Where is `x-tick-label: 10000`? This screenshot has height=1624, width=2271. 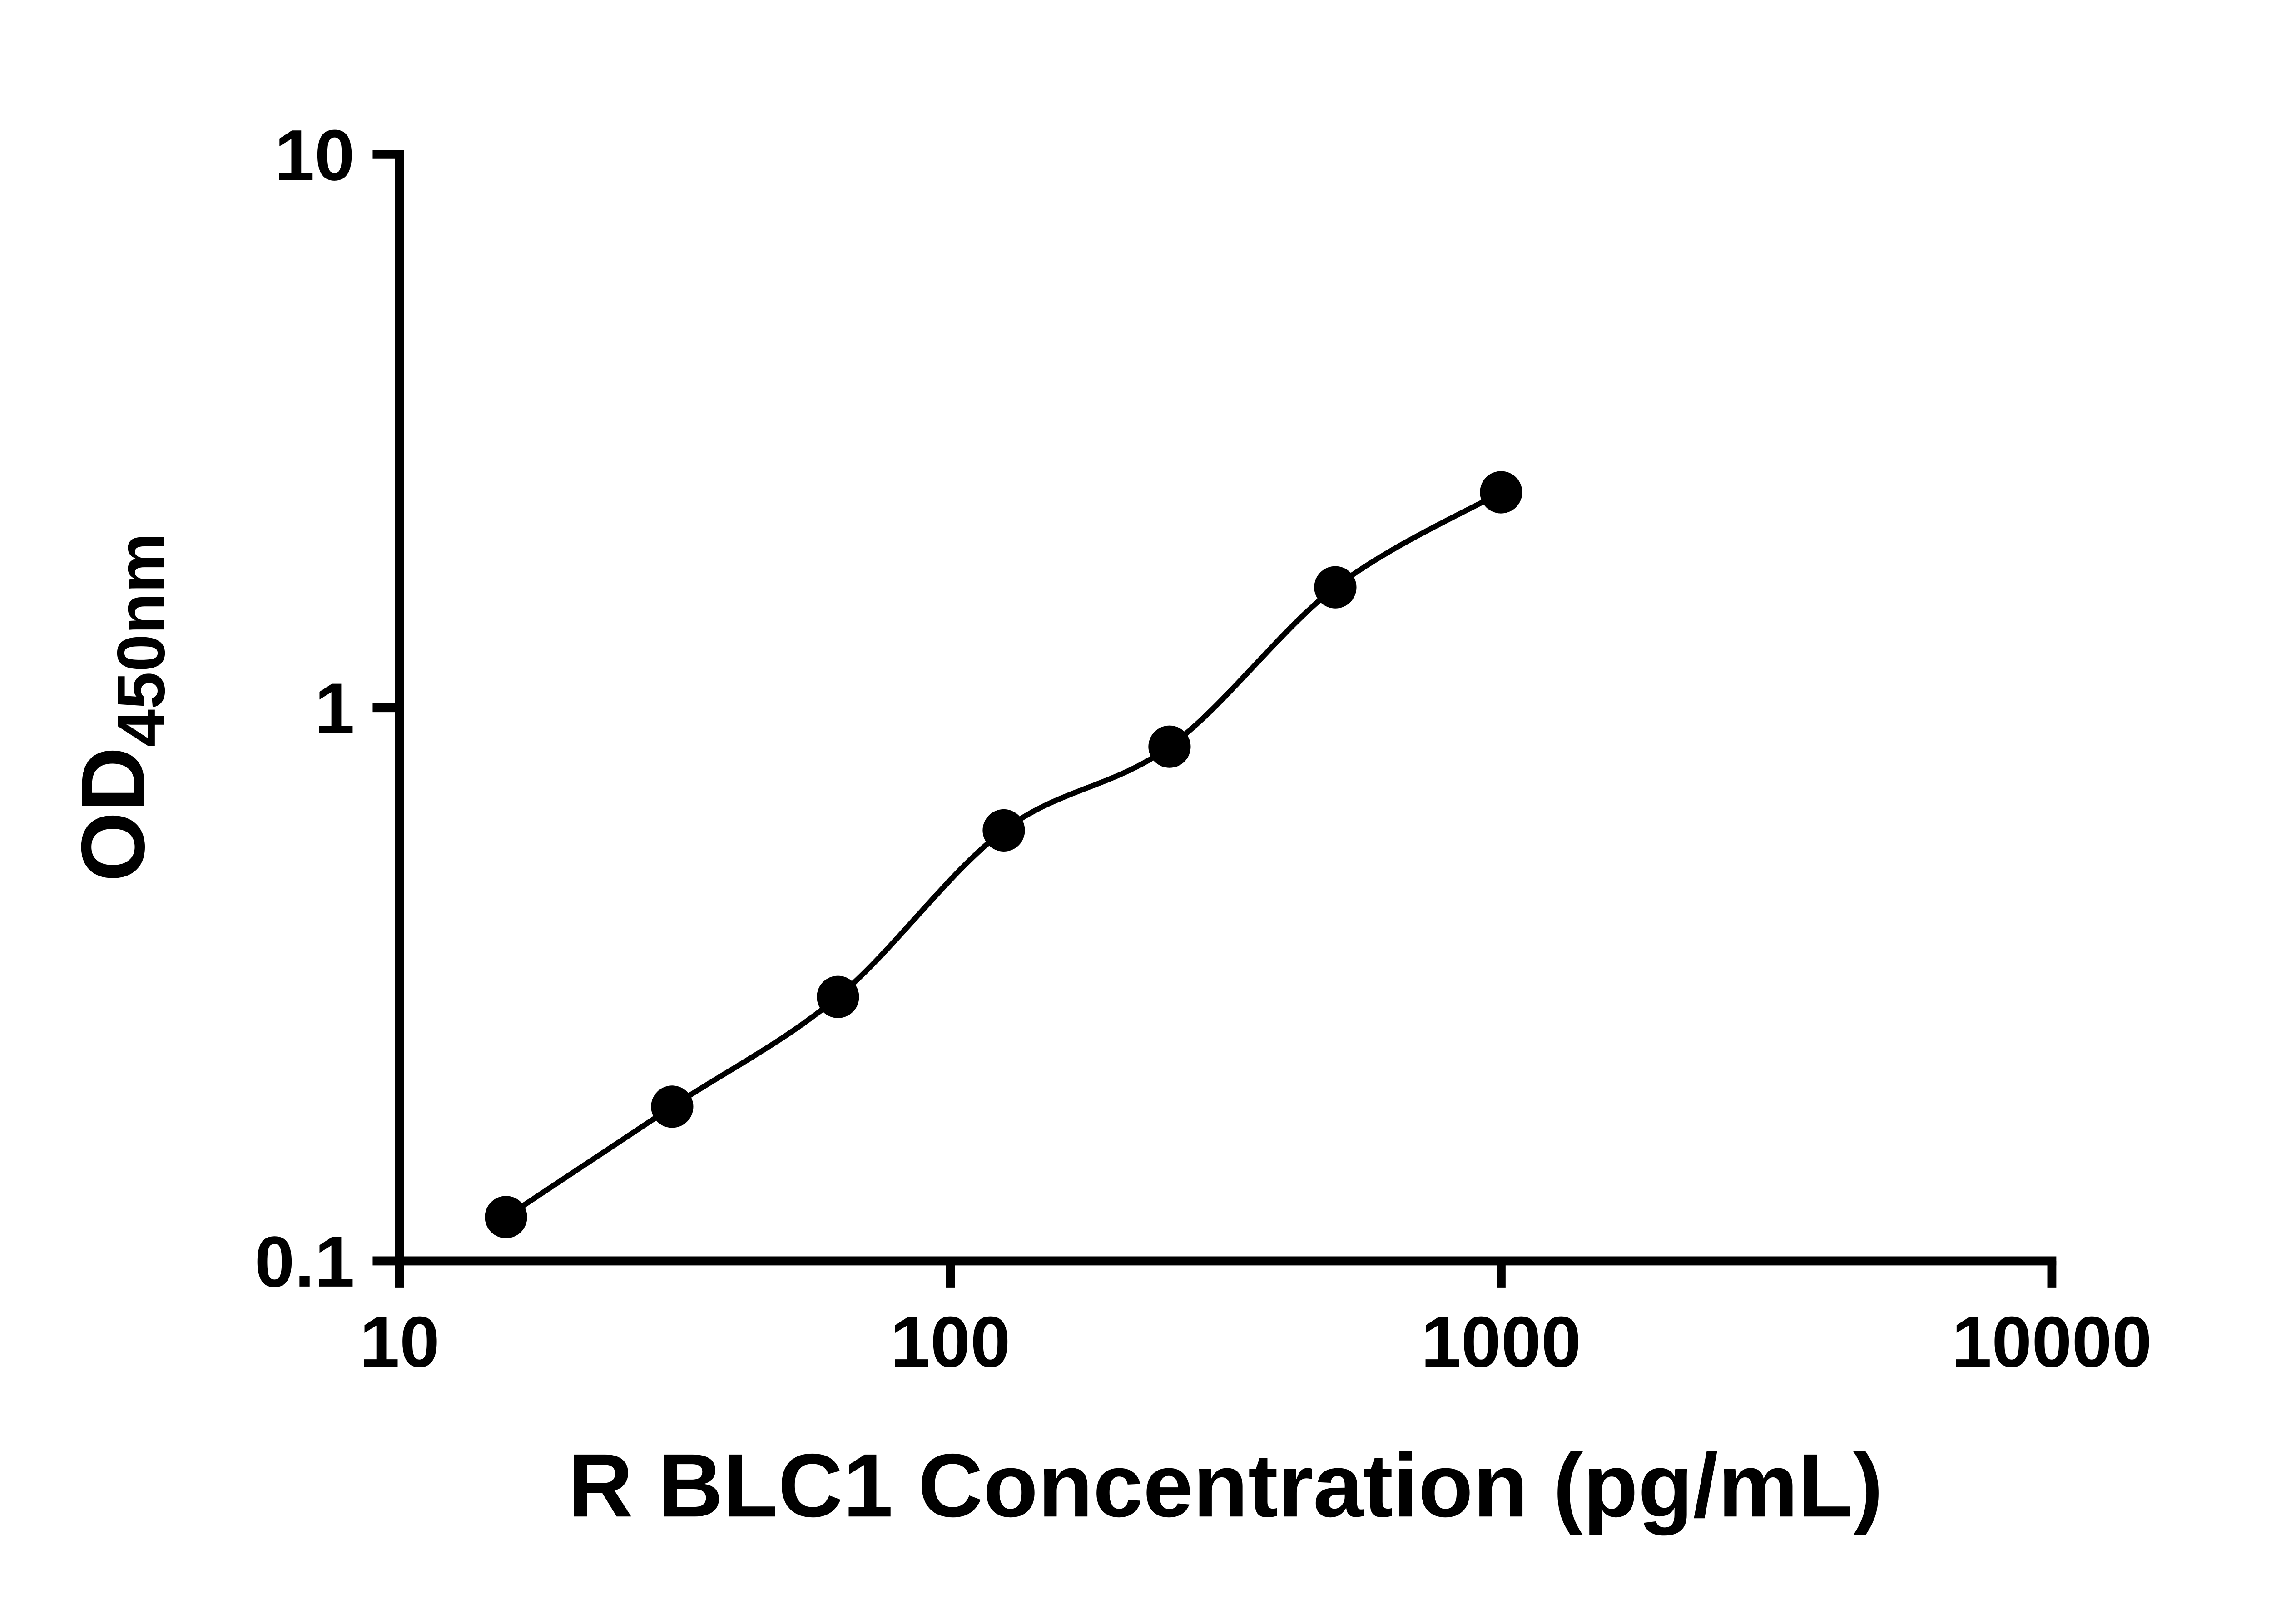 x-tick-label: 10000 is located at coordinates (2052, 1341).